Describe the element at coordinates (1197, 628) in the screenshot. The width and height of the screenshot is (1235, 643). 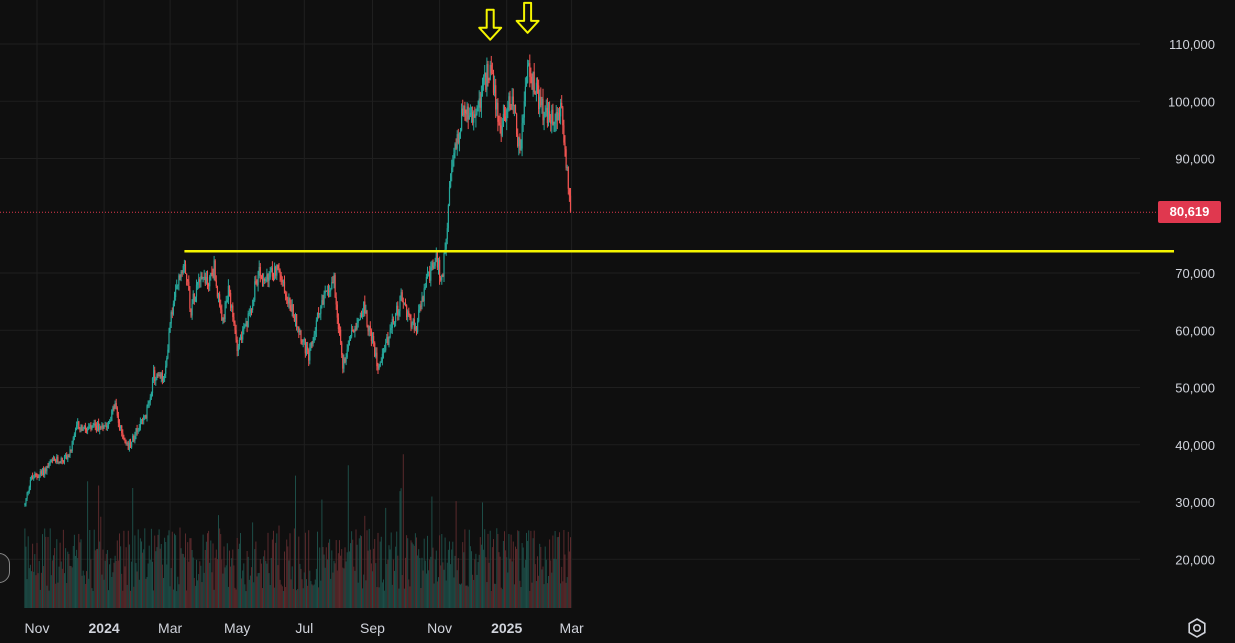
I see `settings-button` at that location.